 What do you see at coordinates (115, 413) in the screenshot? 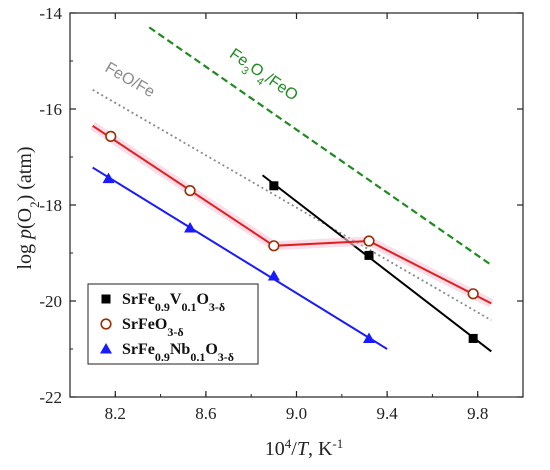
I see `x-tick-label: 8.2` at bounding box center [115, 413].